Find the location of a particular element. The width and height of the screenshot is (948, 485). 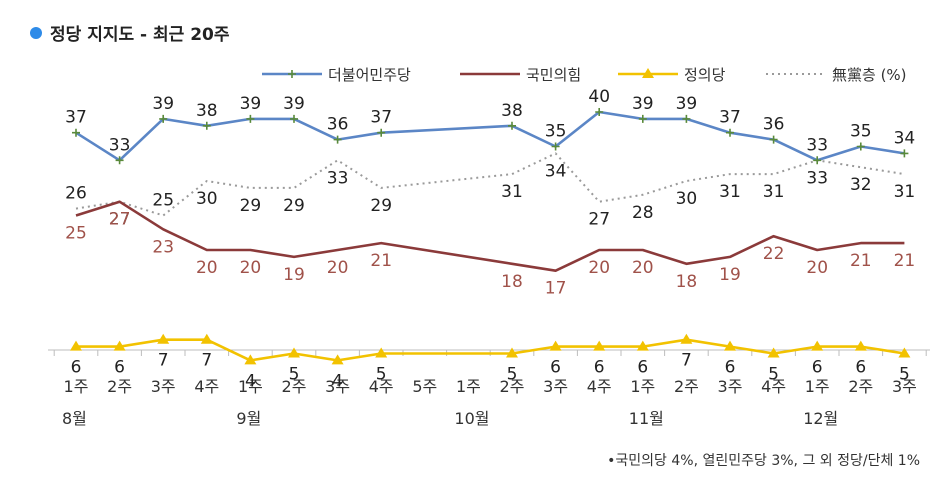

data-label-independent: 33 is located at coordinates (817, 178).